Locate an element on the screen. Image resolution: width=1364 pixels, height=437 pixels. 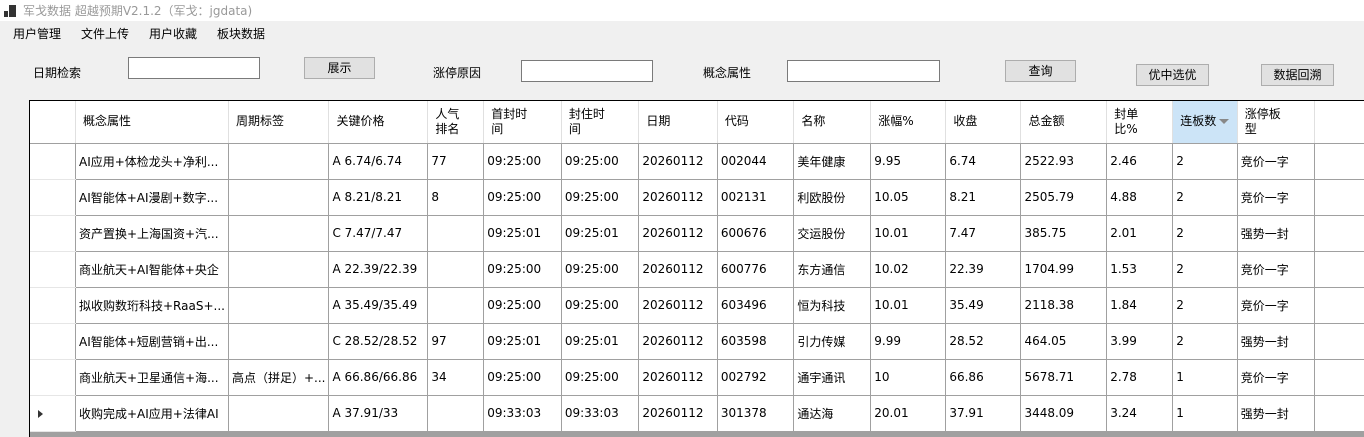
date-search-input is located at coordinates (194, 68).